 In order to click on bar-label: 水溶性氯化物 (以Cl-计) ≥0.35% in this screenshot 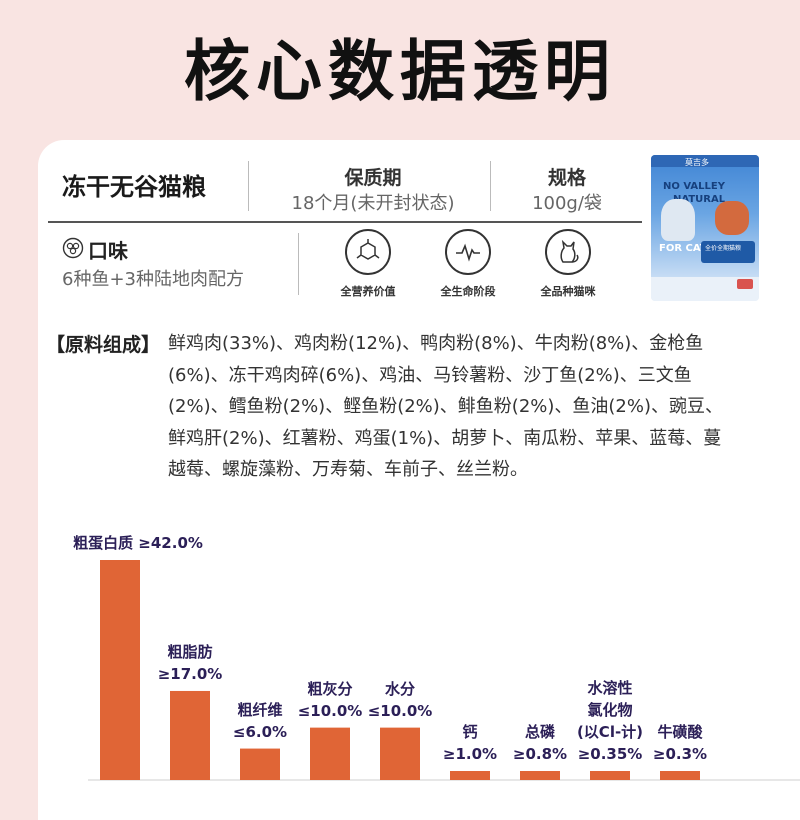, I will do `click(610, 721)`.